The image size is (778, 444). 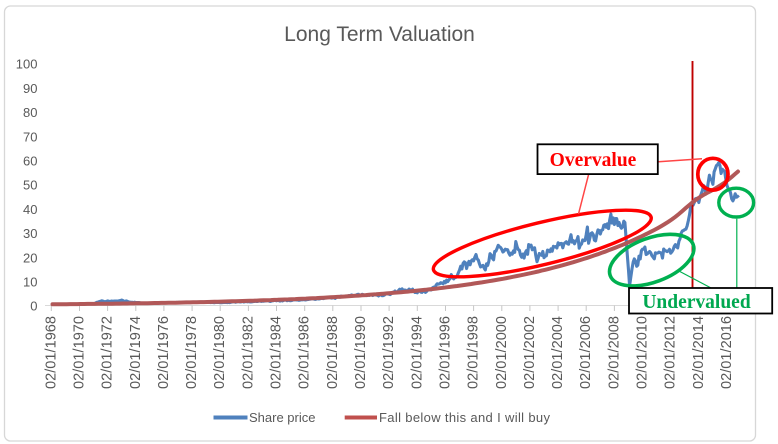 What do you see at coordinates (136, 352) in the screenshot?
I see `svg-text: 02/01/1974` at bounding box center [136, 352].